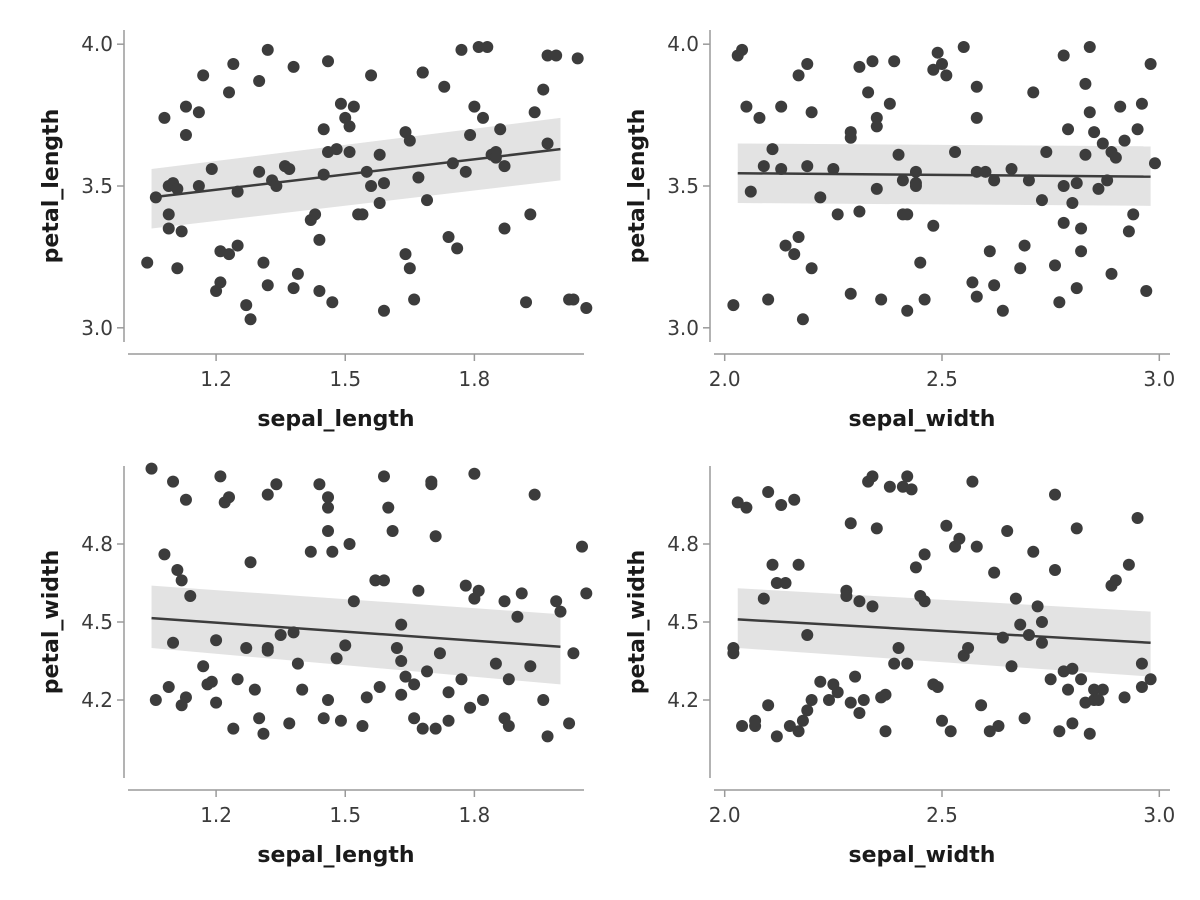 The height and width of the screenshot is (900, 1200). Describe the element at coordinates (97, 44) in the screenshot. I see `y-tick-label: 4.0` at that location.